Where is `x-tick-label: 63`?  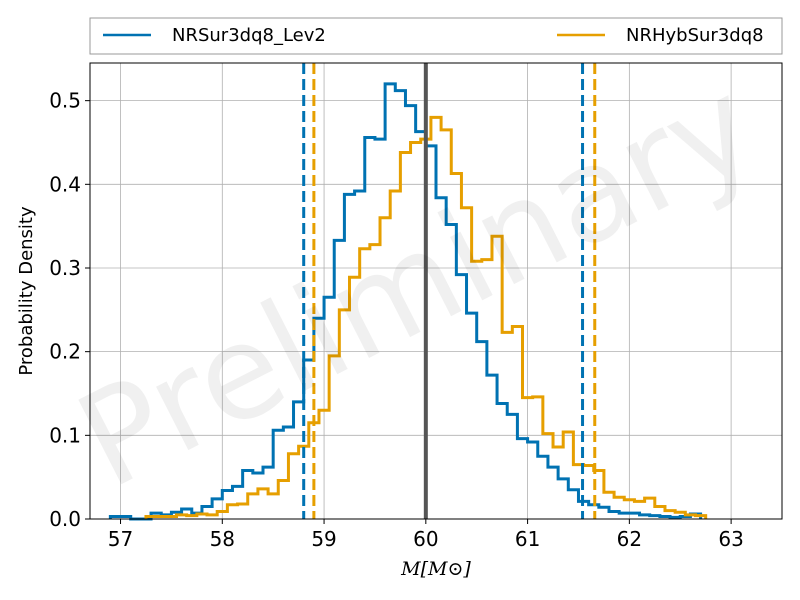
x-tick-label: 63 is located at coordinates (730, 539).